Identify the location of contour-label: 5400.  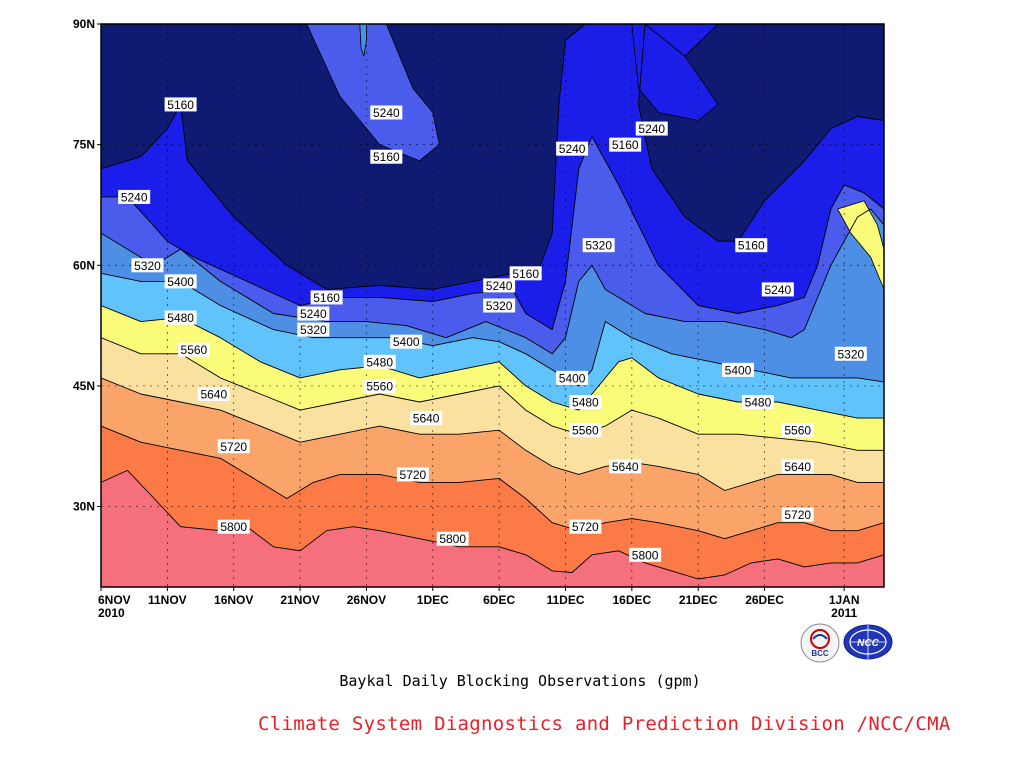
(572, 377).